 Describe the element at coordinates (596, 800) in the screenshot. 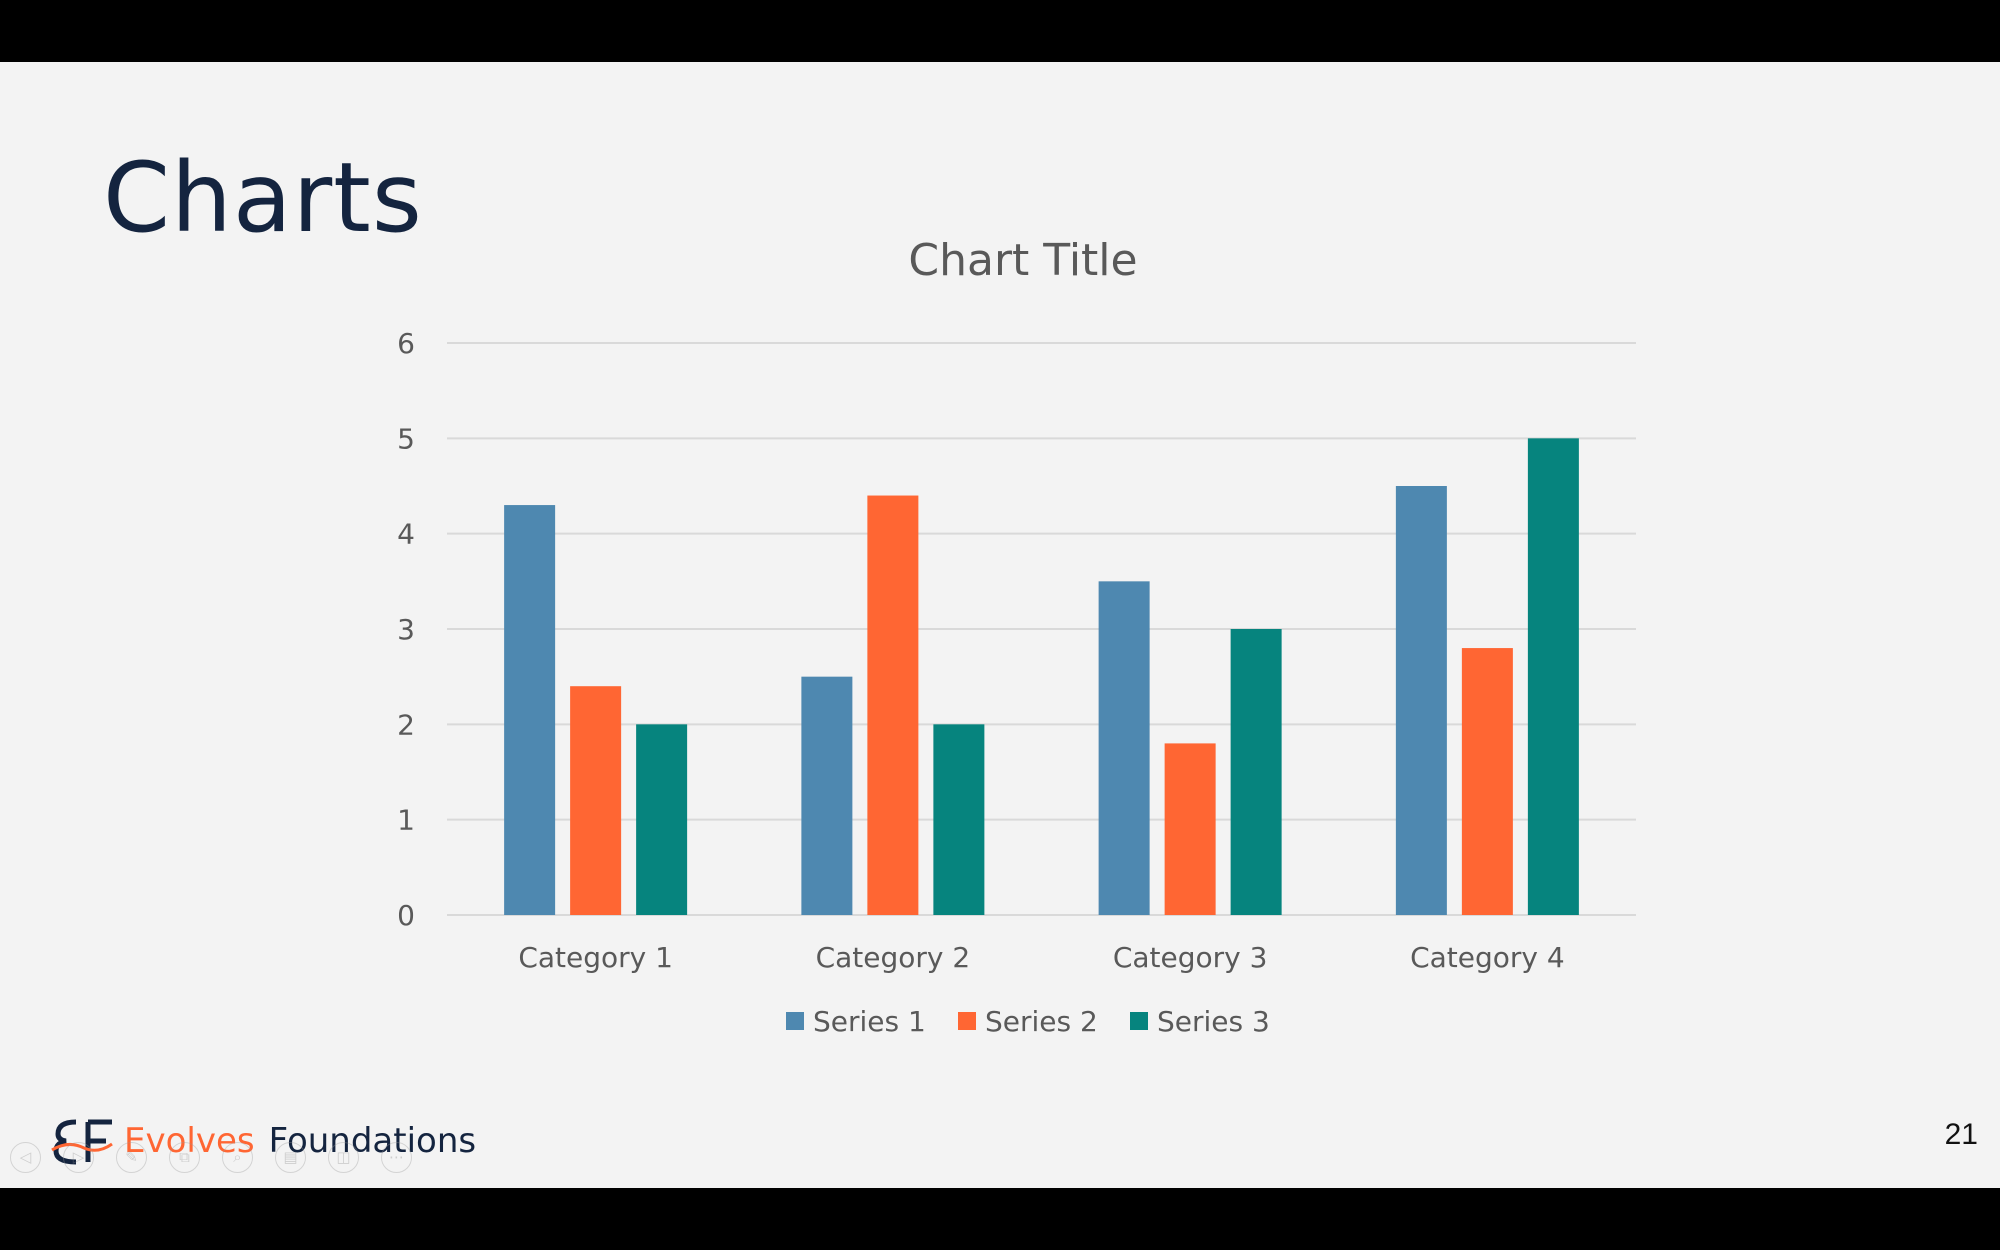

I see `bar-series2-category1` at that location.